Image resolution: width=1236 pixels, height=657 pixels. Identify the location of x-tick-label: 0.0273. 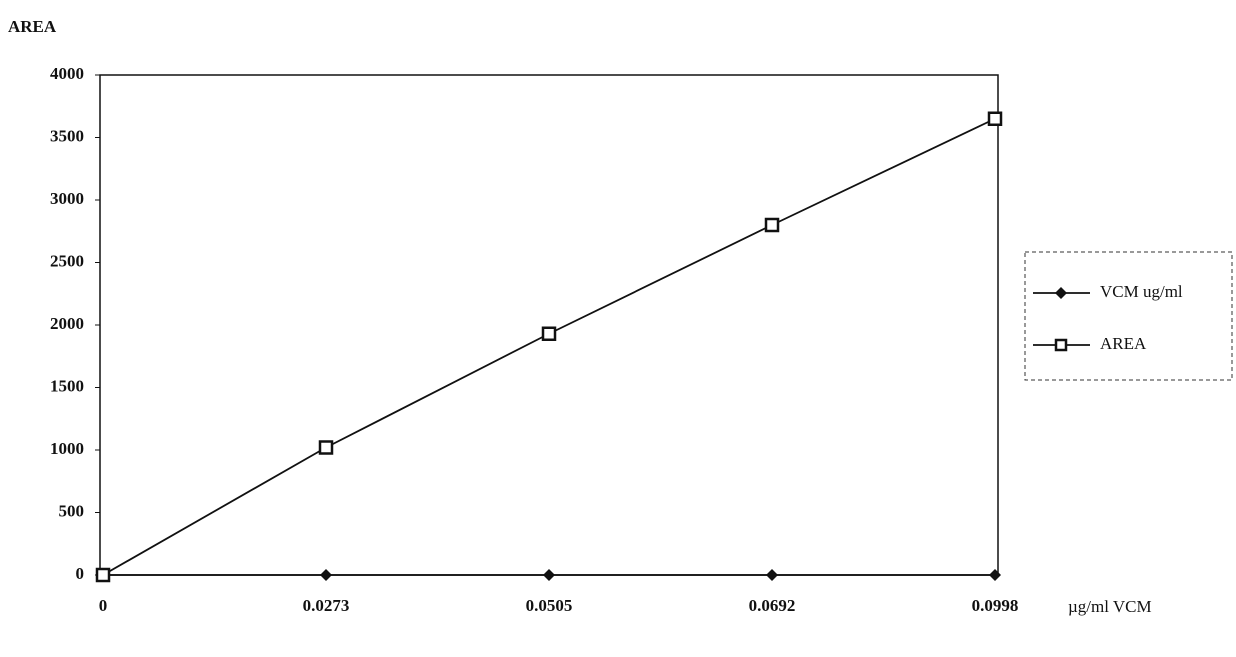
(326, 605).